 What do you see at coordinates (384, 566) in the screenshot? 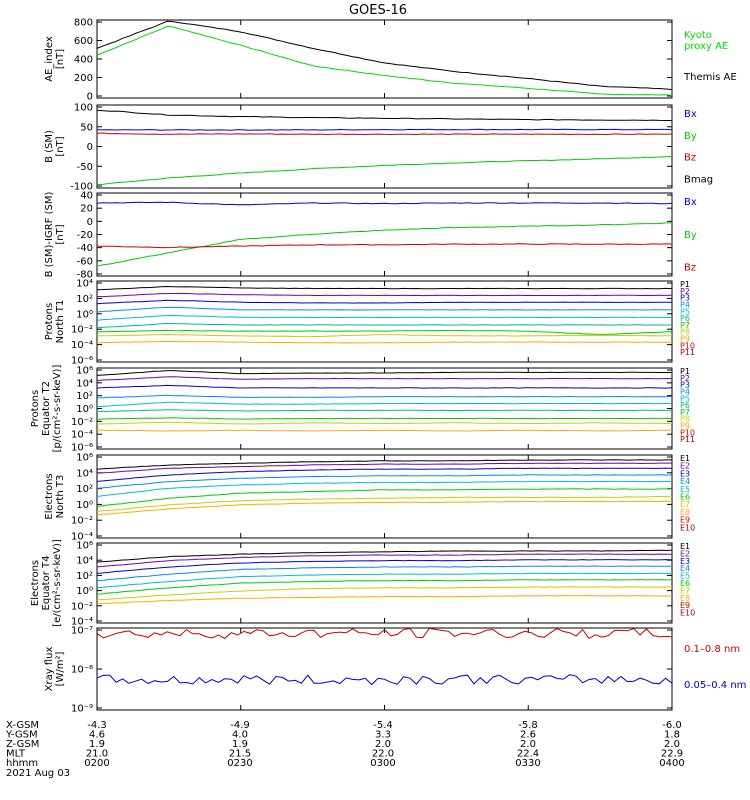
I see `series-line-e3` at bounding box center [384, 566].